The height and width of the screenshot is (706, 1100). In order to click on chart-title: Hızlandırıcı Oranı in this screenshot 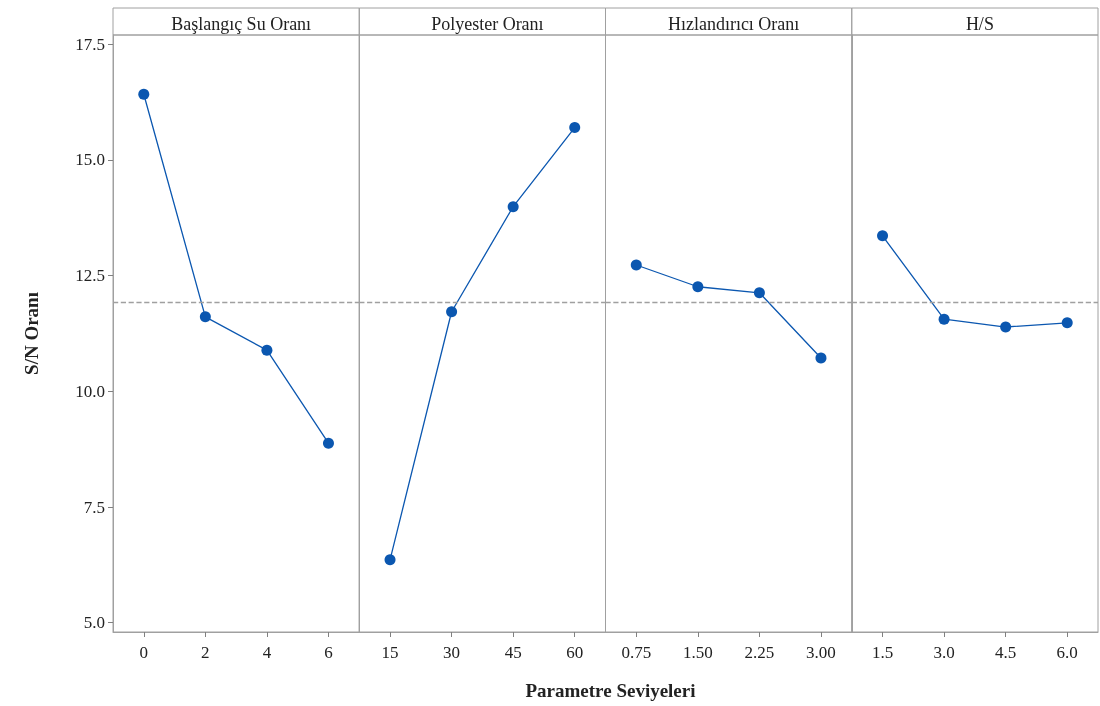, I will do `click(733, 24)`.